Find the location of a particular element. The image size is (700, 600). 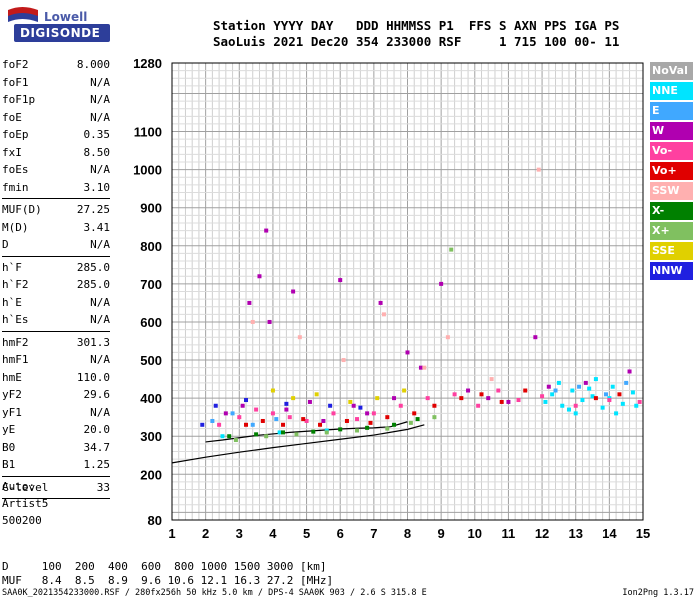

param-value: 8.50 is located at coordinates (97, 152).